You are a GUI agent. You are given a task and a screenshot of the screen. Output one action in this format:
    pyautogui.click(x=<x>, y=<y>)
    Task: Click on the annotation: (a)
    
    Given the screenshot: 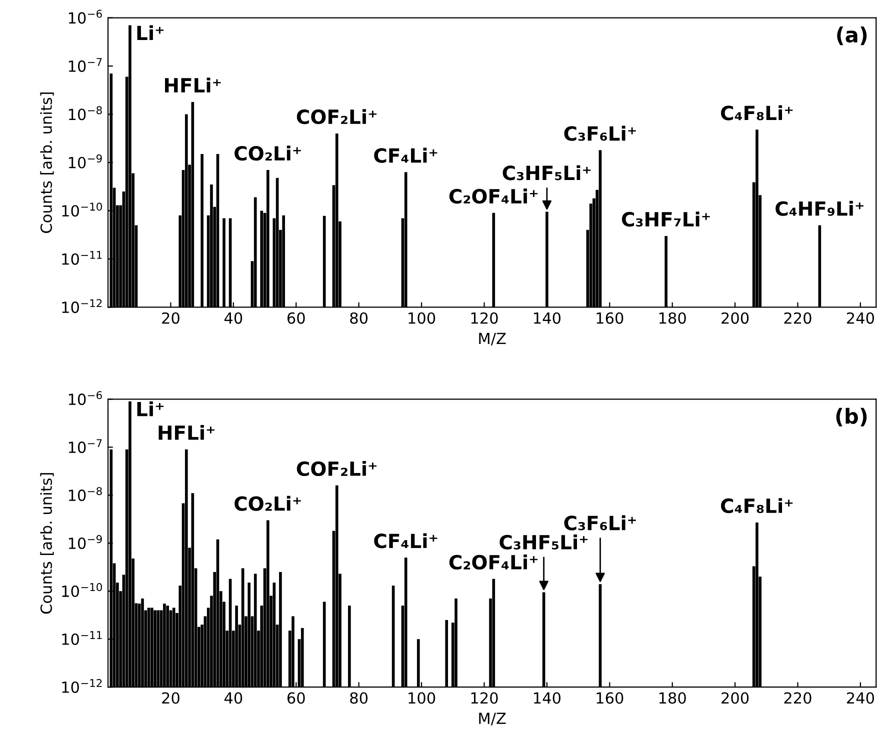 What is the action you would take?
    pyautogui.click(x=852, y=36)
    